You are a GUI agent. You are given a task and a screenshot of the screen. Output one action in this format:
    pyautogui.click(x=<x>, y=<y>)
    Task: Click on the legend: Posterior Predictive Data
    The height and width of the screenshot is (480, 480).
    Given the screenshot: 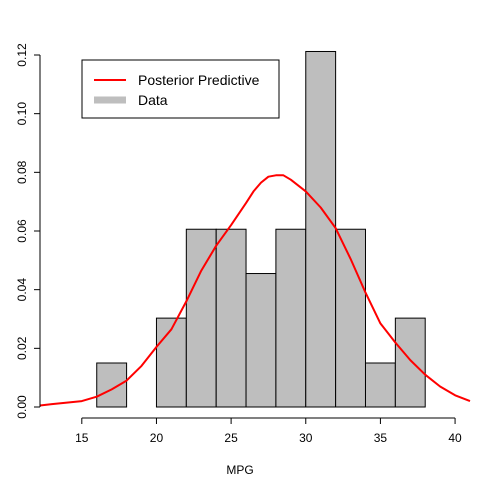 What is the action you would take?
    pyautogui.click(x=180, y=89)
    